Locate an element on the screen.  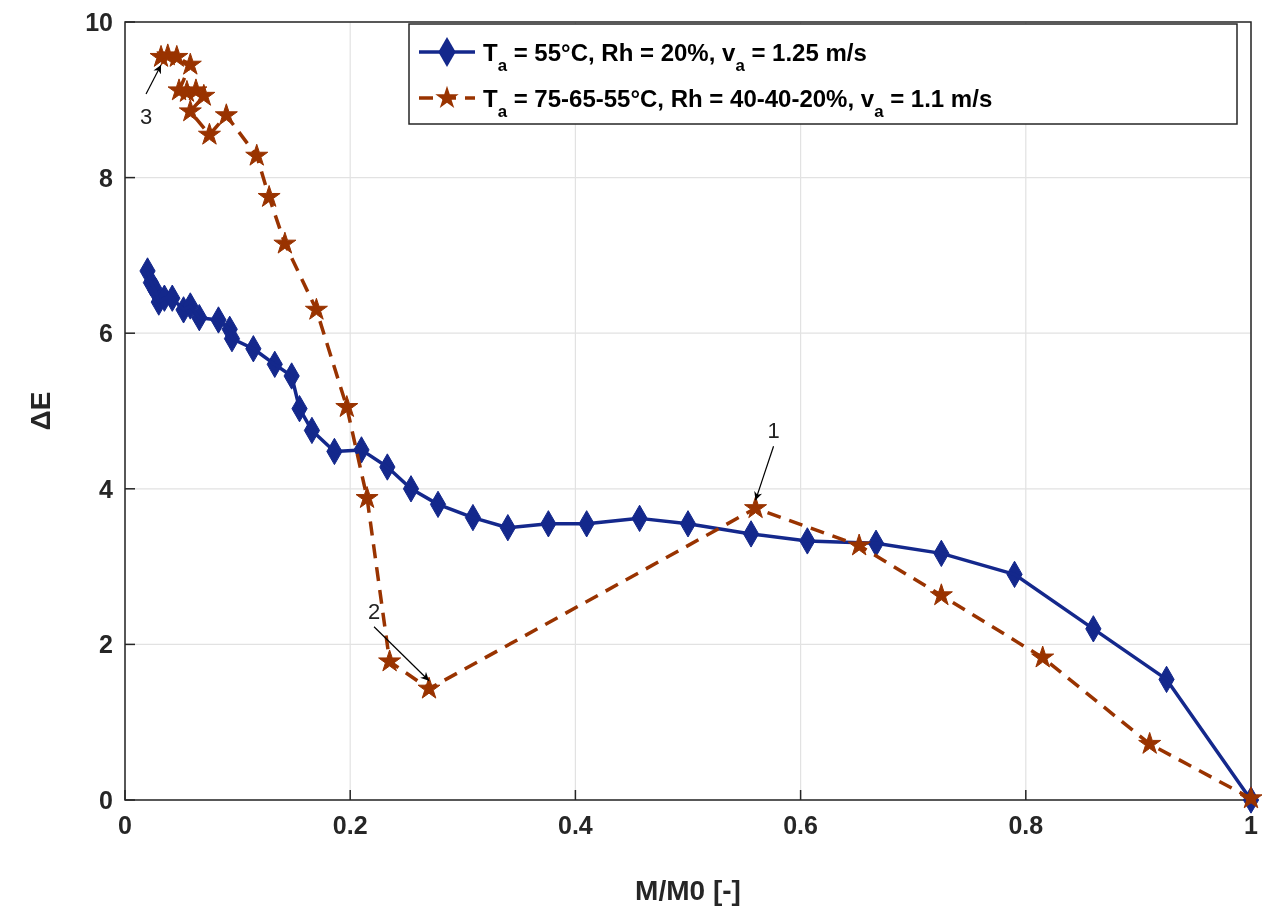
y-tick-label: 4 is located at coordinates (106, 488).